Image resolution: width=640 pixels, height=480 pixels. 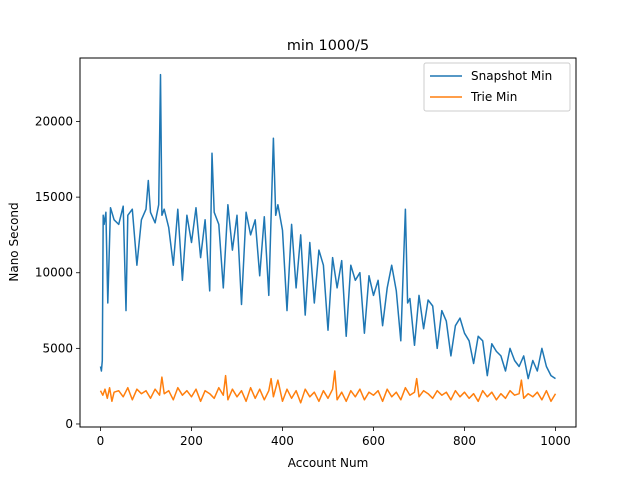 I want to click on y-tick-label: 5000, so click(x=57, y=348).